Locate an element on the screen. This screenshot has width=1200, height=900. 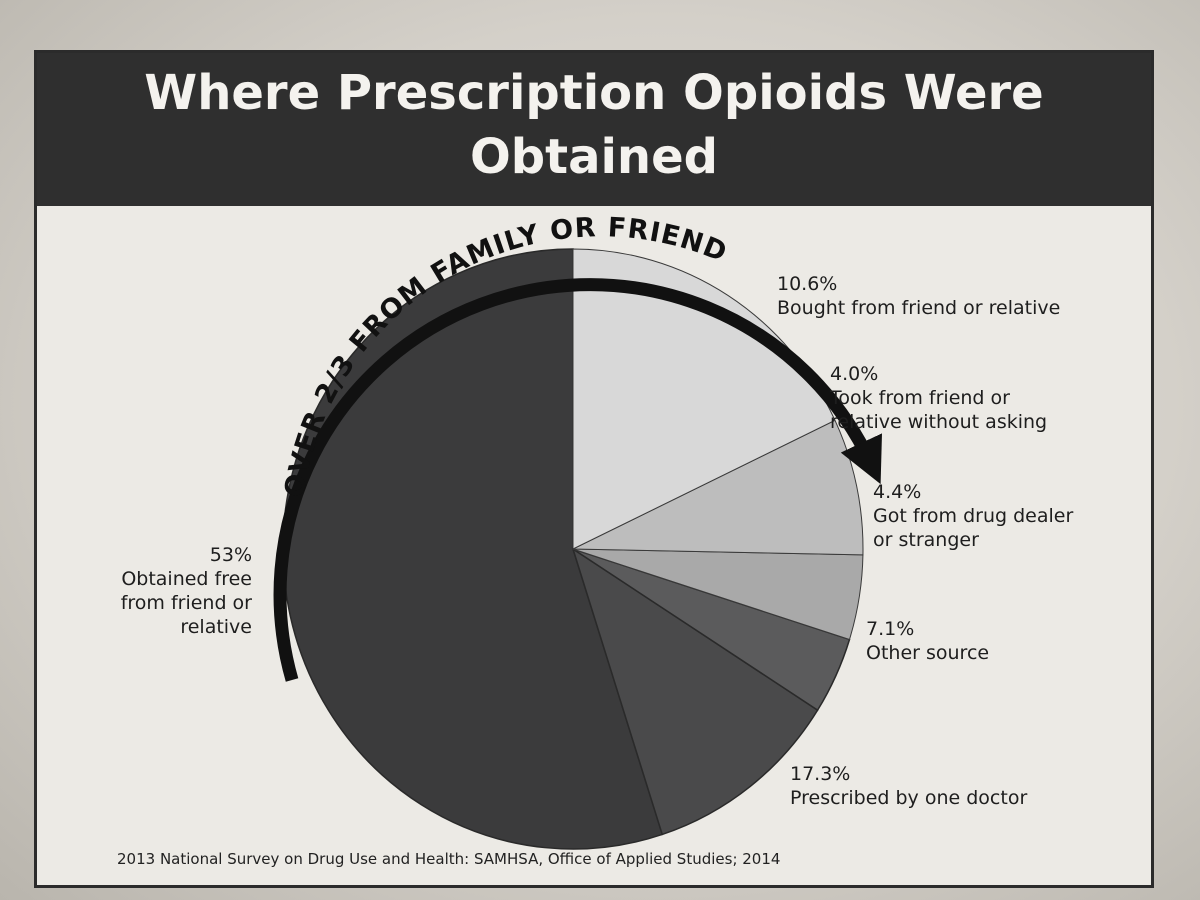
slice-percent-1: 53% is located at coordinates (231, 555).